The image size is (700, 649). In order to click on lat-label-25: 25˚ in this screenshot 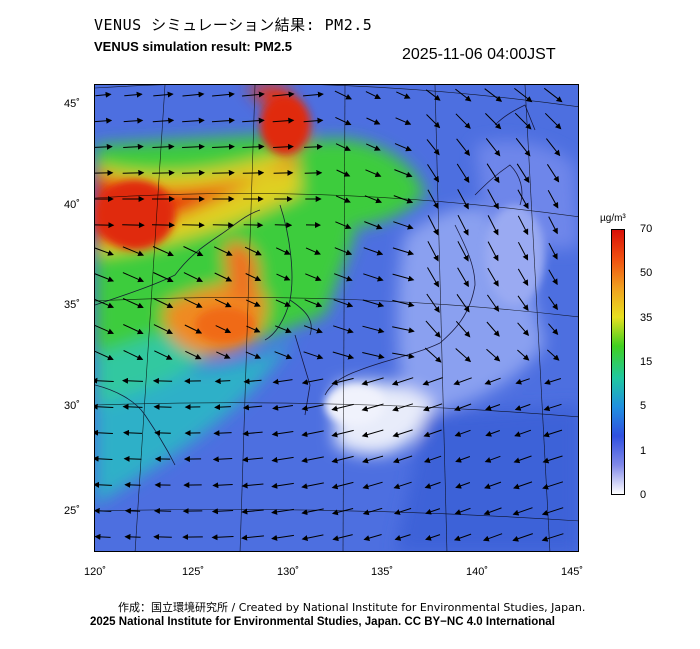, I will do `click(72, 511)`.